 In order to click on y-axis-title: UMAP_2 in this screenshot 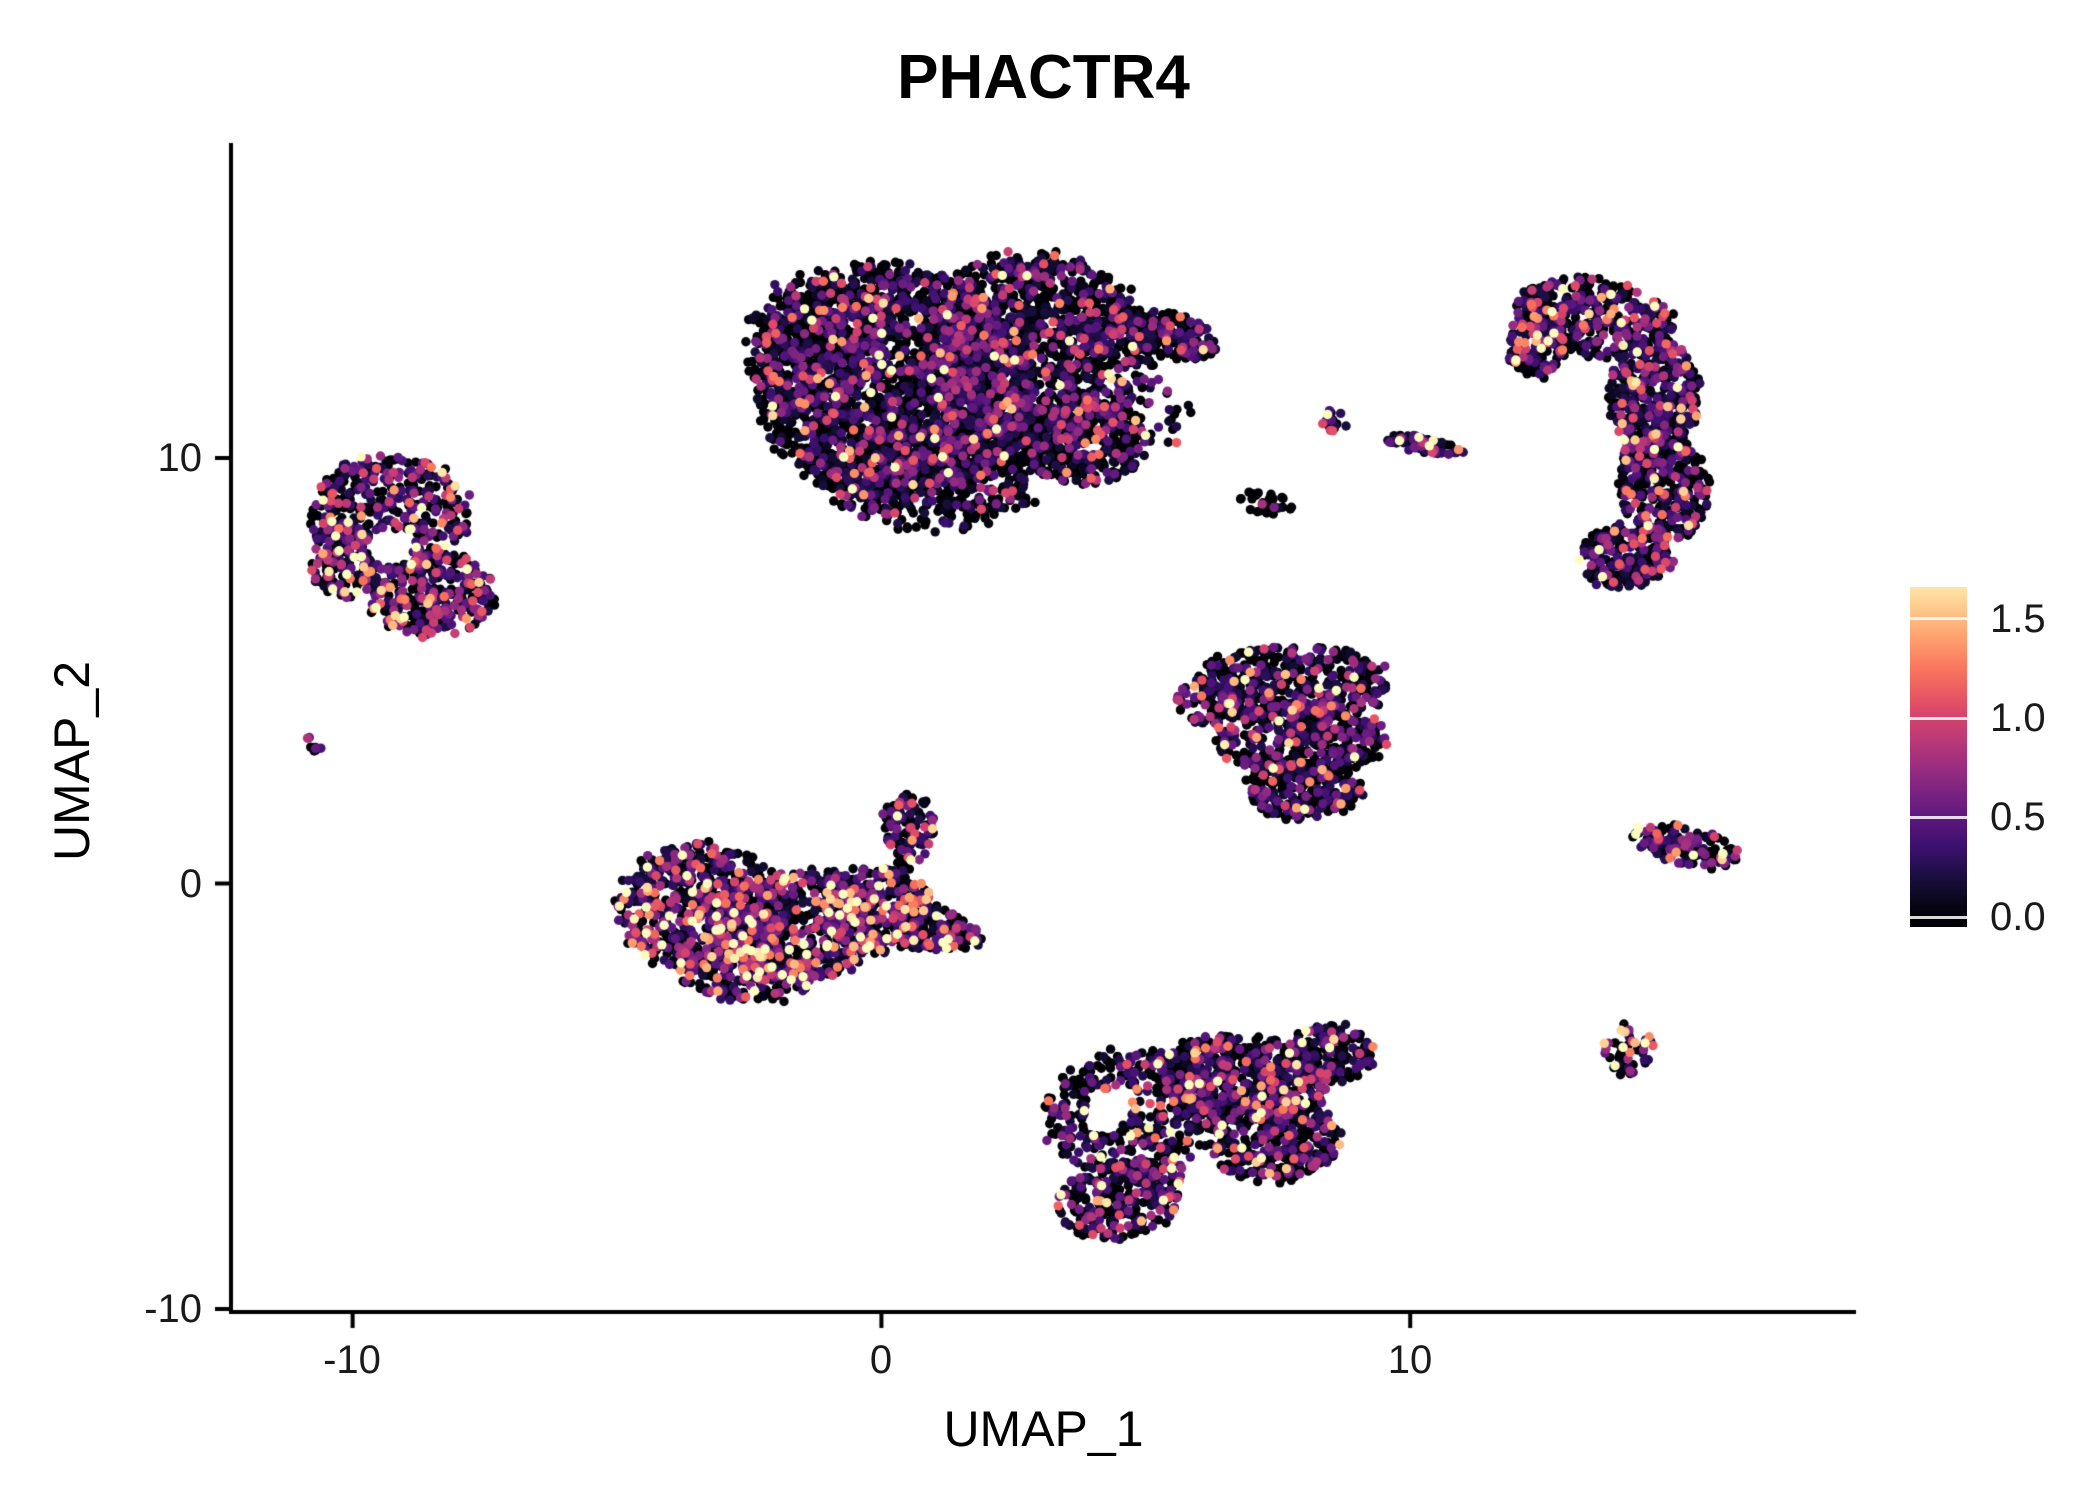, I will do `click(72, 761)`.